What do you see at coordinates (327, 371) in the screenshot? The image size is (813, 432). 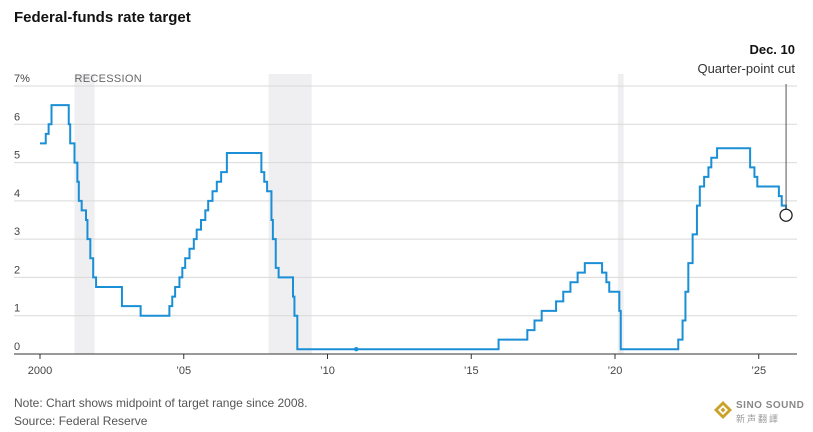 I see `x-tick-label-2010: ’10` at bounding box center [327, 371].